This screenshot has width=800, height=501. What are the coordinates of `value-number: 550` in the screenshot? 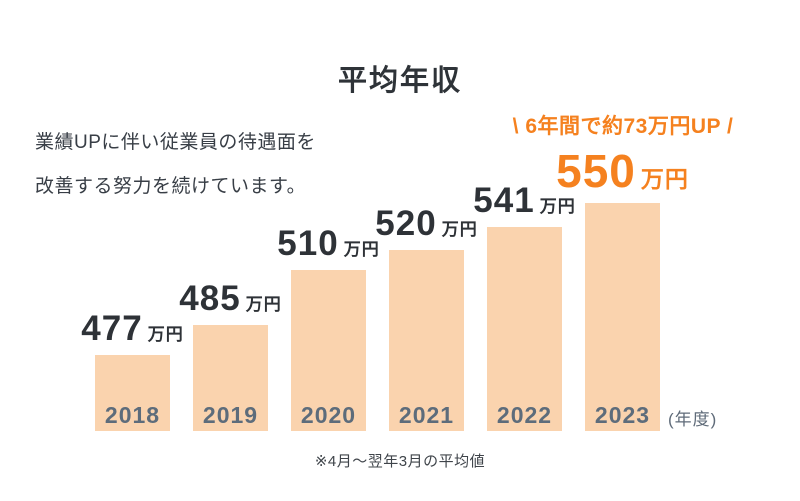 It's located at (596, 171).